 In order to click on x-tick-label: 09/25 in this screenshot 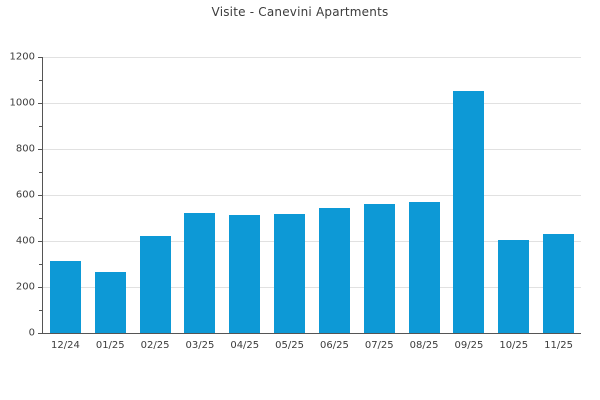, I will do `click(469, 345)`.